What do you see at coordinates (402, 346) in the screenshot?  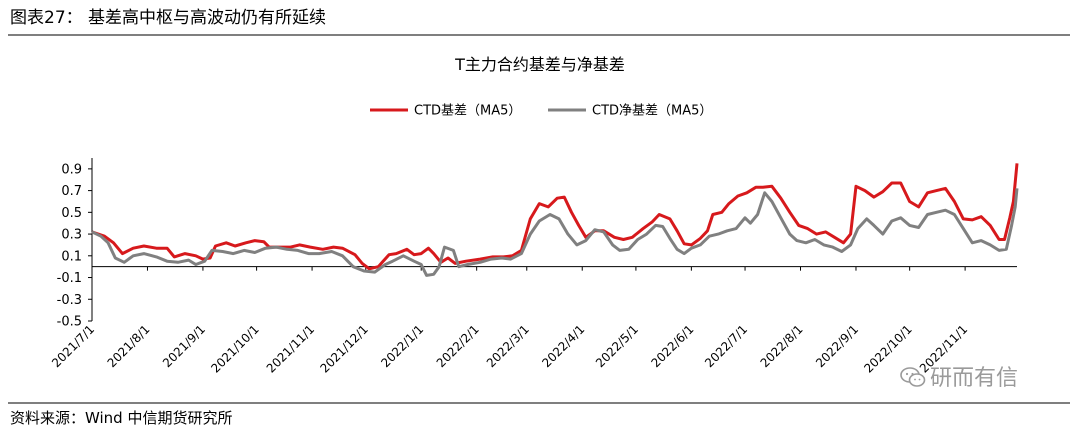 I see `x-tick-label: 2022/1/1` at bounding box center [402, 346].